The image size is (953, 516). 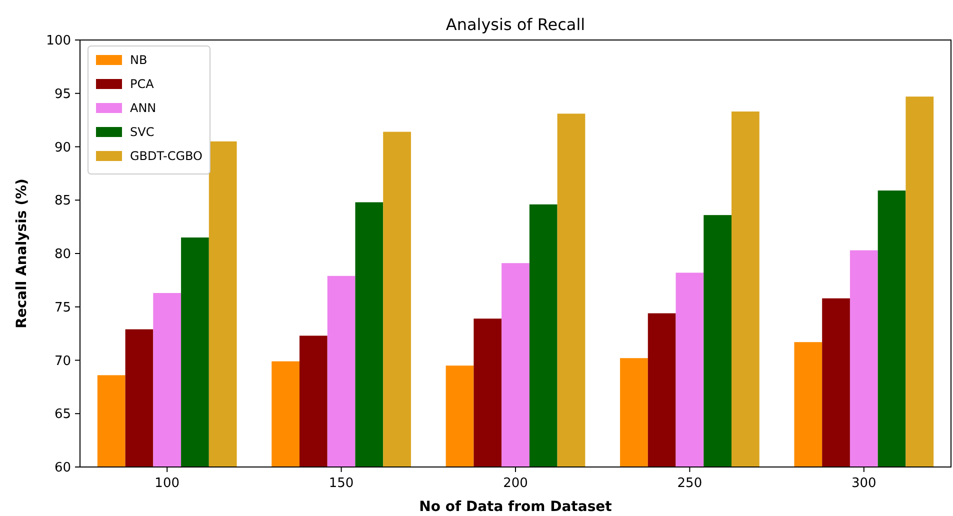 What do you see at coordinates (167, 483) in the screenshot?
I see `x-tick-label: 100` at bounding box center [167, 483].